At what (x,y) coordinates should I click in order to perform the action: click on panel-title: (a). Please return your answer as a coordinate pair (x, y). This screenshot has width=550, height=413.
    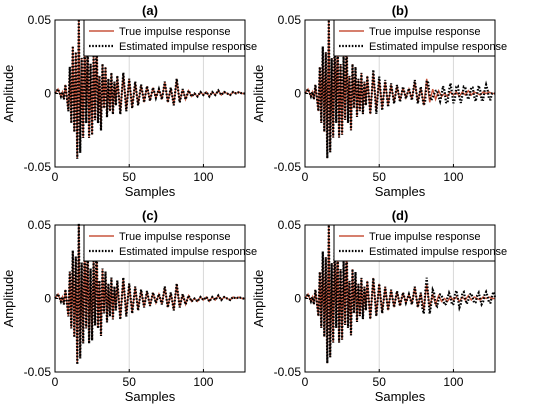
    Looking at the image, I should click on (150, 10).